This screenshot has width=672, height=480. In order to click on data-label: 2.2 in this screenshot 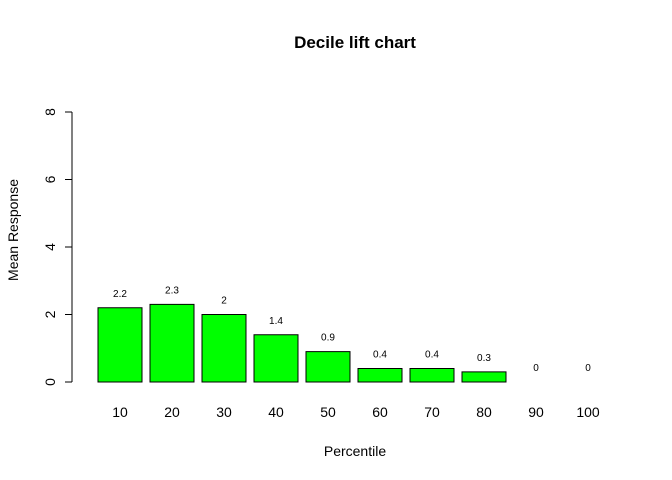, I will do `click(120, 294)`.